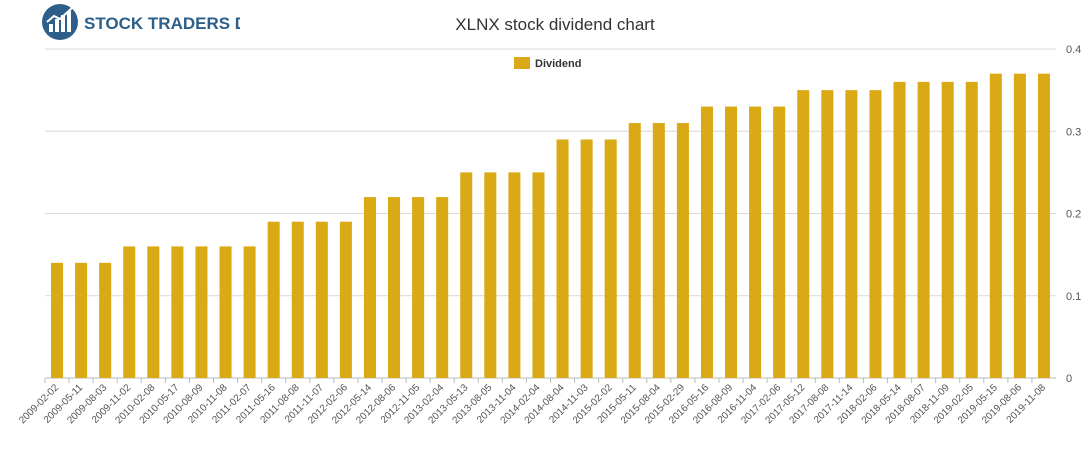 The height and width of the screenshot is (450, 1091). I want to click on brand-logo: STOCK TRADERS DAILY, so click(140, 22).